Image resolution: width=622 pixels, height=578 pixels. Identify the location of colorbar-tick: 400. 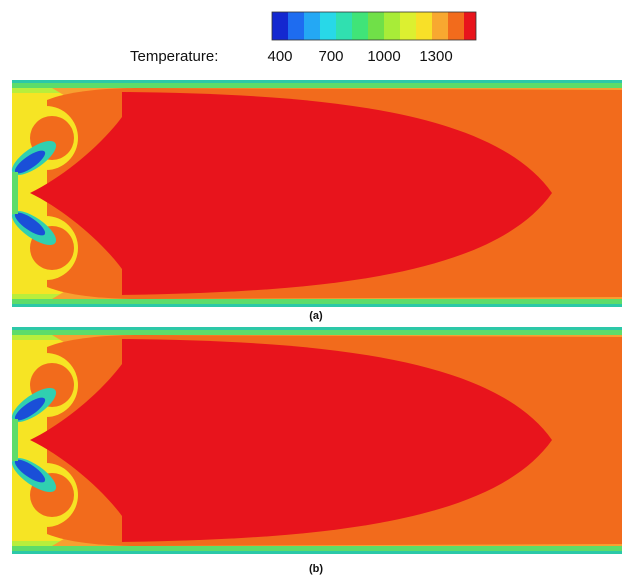
(279, 56).